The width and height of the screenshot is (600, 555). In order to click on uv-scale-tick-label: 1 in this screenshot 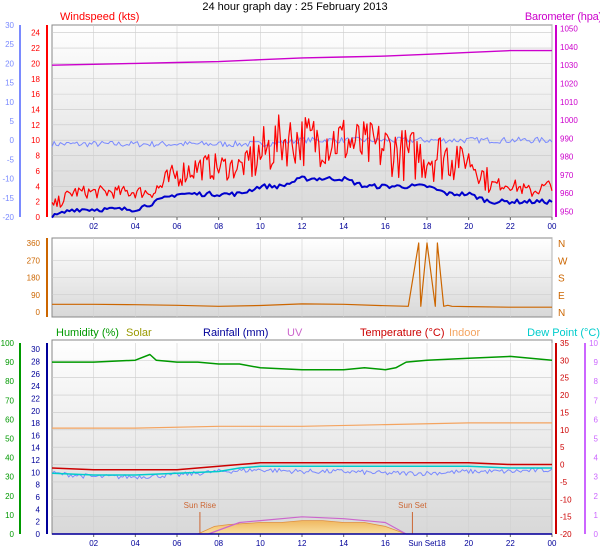, I will do `click(596, 515)`.